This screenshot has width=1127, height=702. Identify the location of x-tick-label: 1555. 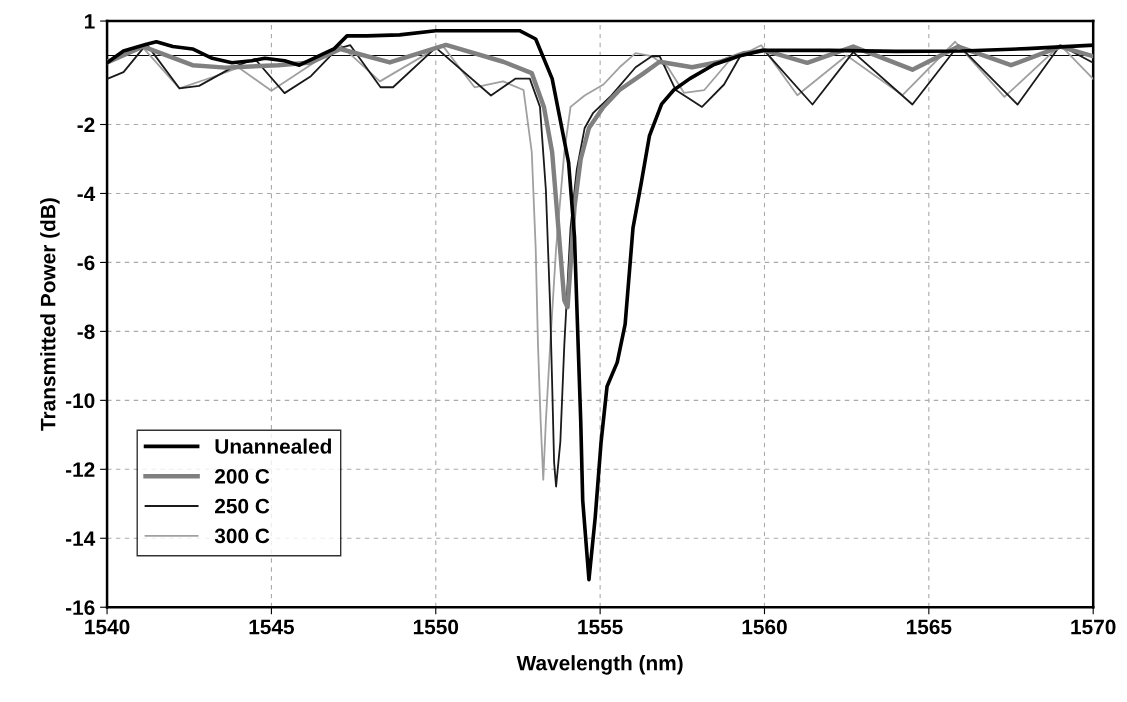
(600, 627).